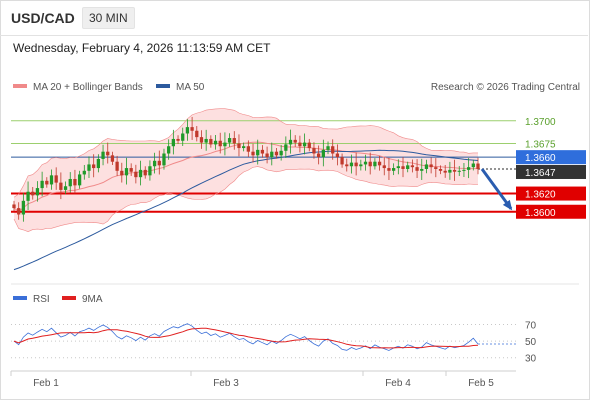 The height and width of the screenshot is (400, 590). What do you see at coordinates (540, 173) in the screenshot?
I see `level-label-current: 1.3647` at bounding box center [540, 173].